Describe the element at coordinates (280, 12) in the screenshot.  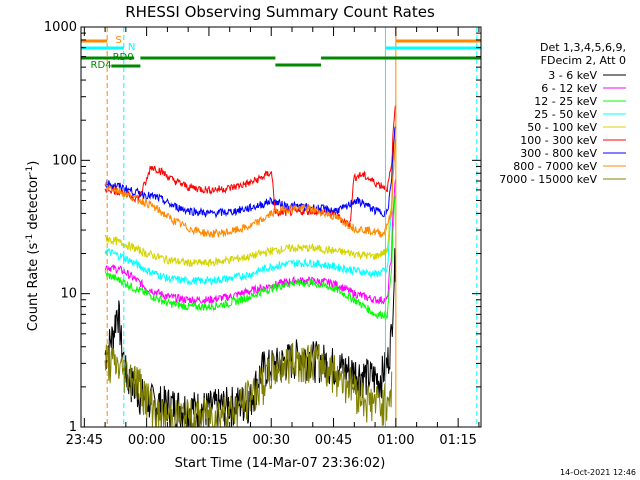
I see `chart-title: RHESSI Observing Summary Count Rates` at that location.